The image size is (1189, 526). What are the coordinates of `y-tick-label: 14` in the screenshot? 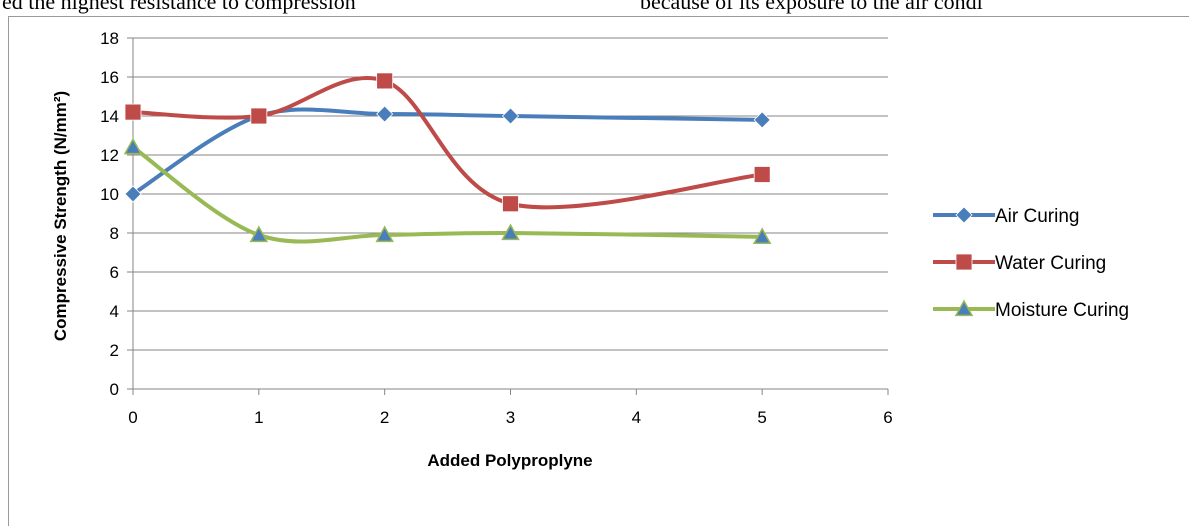 It's located at (109, 116).